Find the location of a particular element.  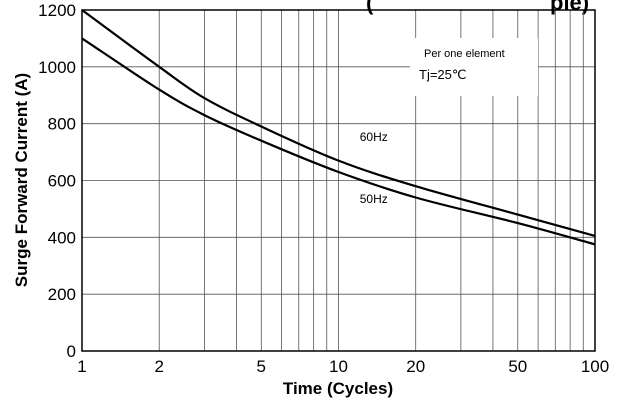

y-tick-label: 800 is located at coordinates (62, 124).